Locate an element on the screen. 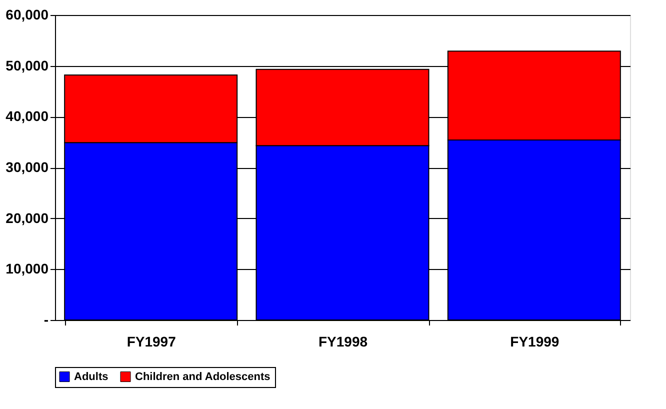 The image size is (666, 409). legend-label: Adults is located at coordinates (91, 376).